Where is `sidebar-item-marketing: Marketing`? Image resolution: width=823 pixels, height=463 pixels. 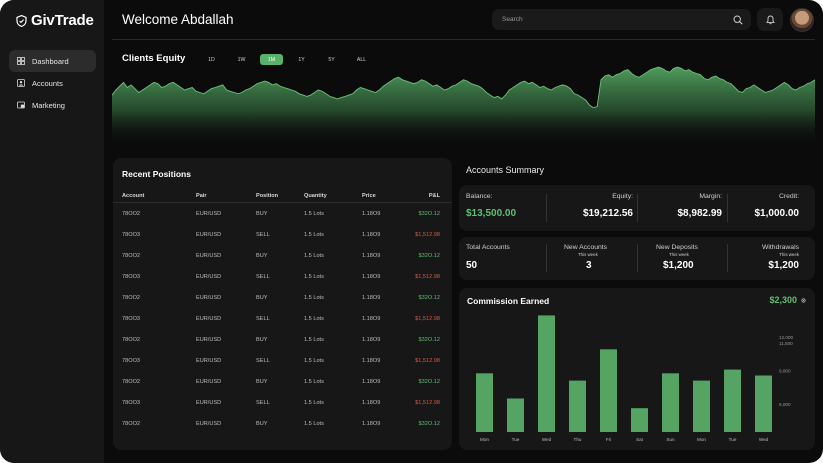 sidebar-item-marketing: Marketing is located at coordinates (52, 105).